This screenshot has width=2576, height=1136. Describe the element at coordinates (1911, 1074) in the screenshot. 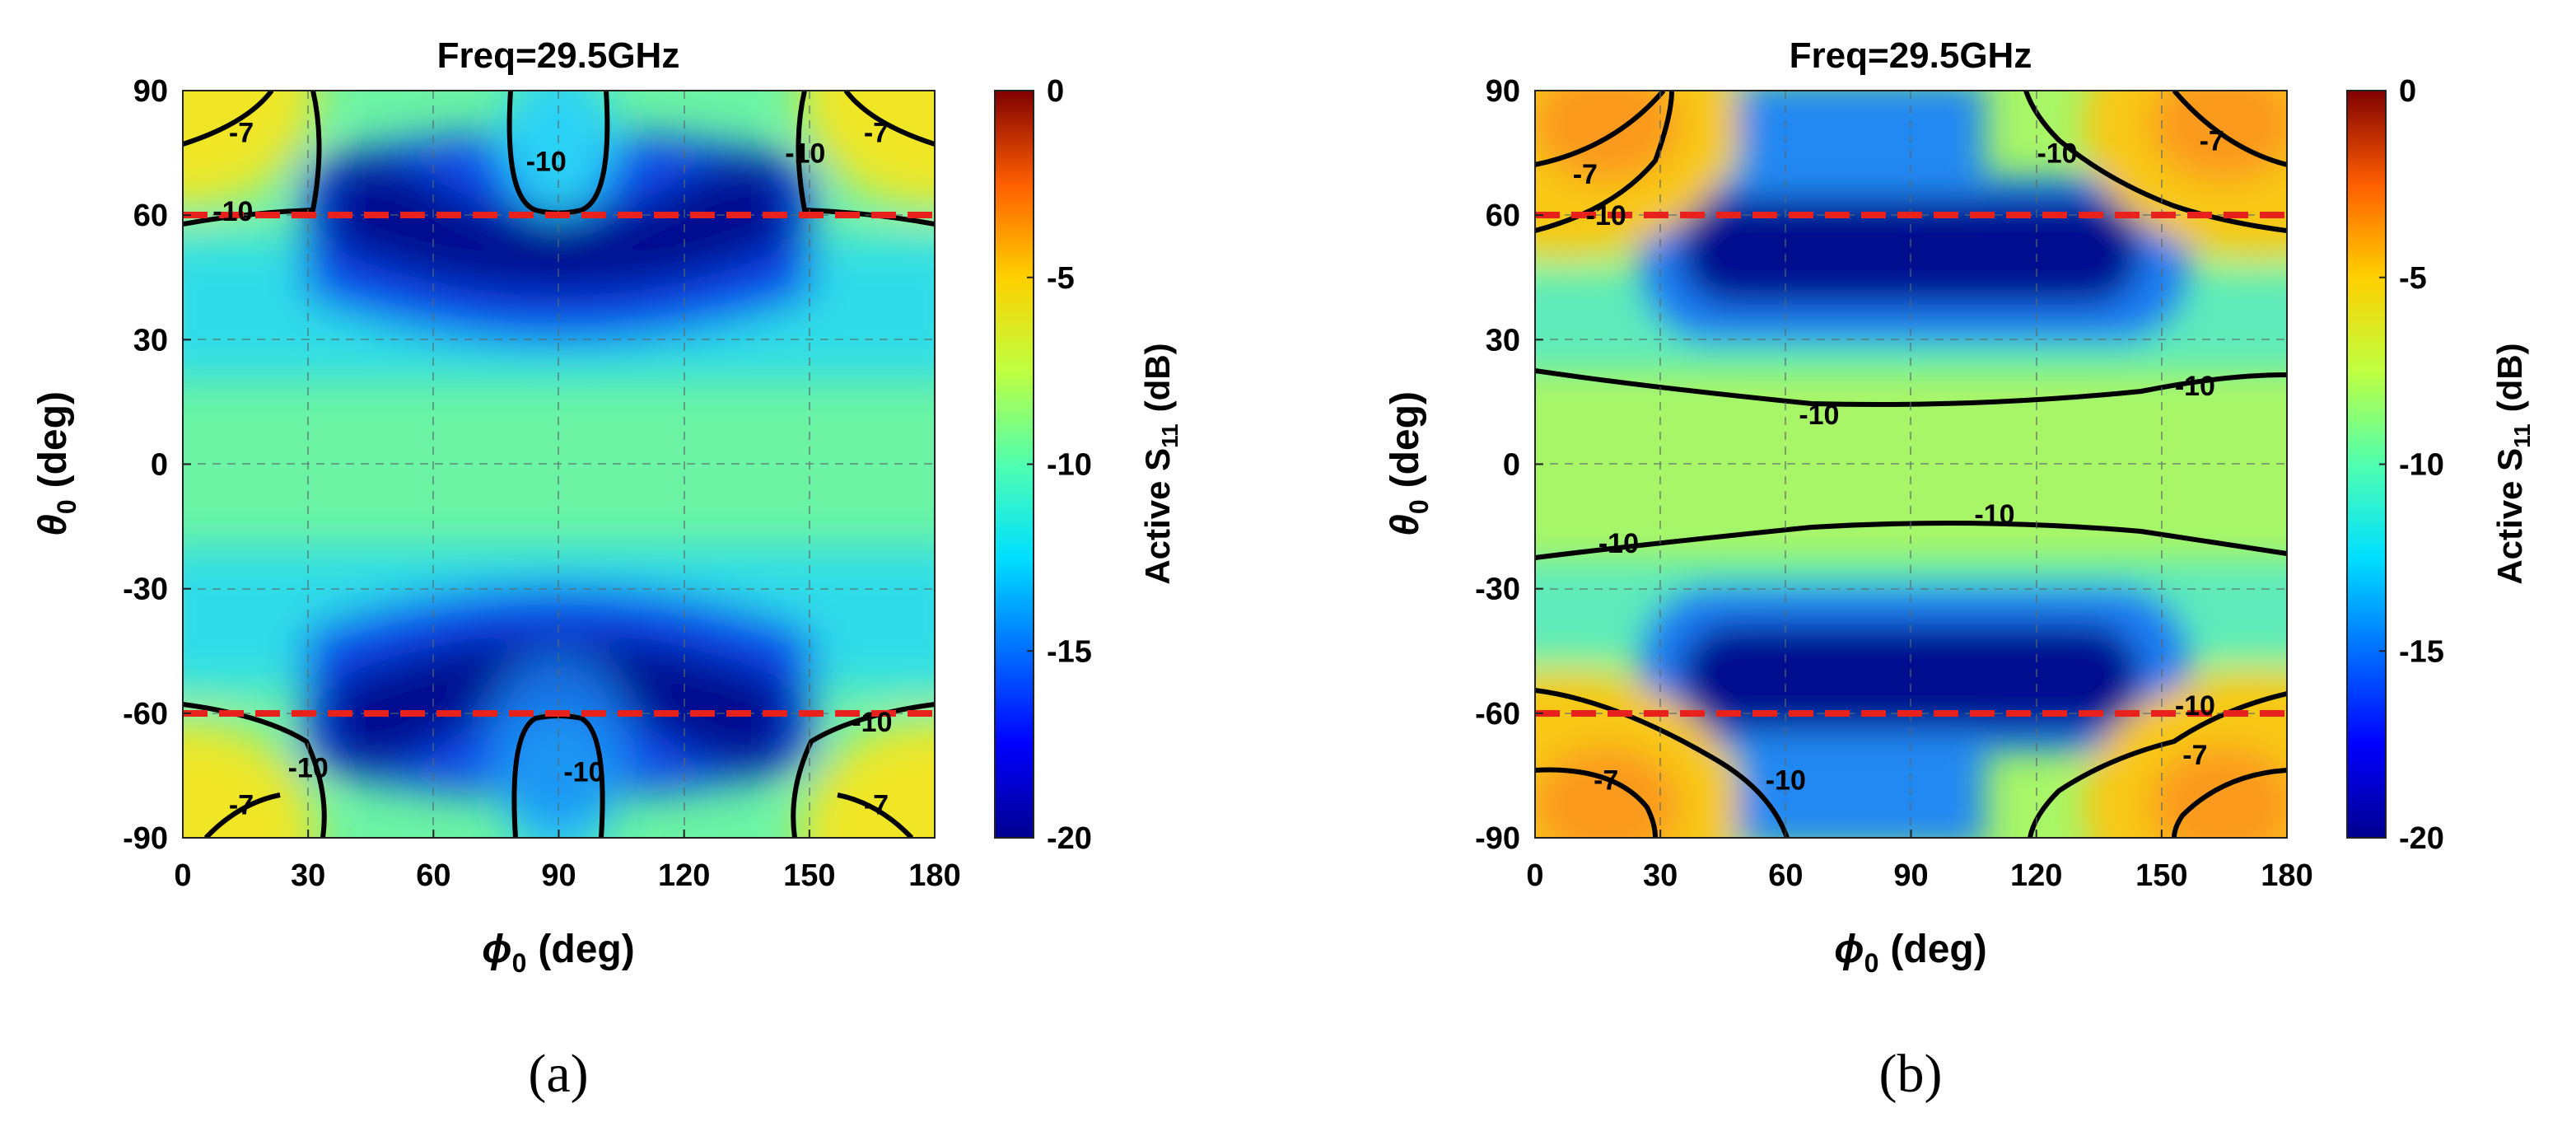

I see `panel-label-b: (b)` at that location.